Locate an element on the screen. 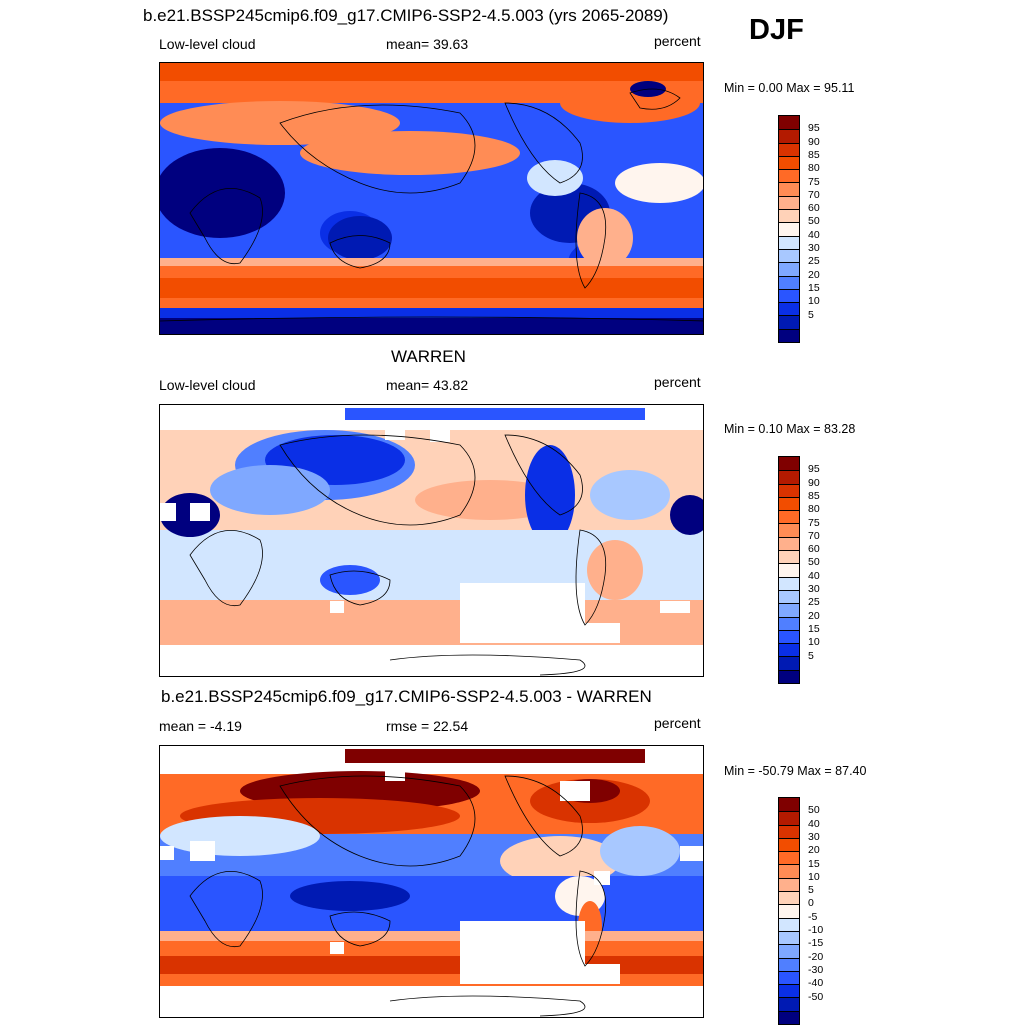 This screenshot has height=1025, width=1024. panel-1-left-label: Low-level cloud is located at coordinates (207, 44).